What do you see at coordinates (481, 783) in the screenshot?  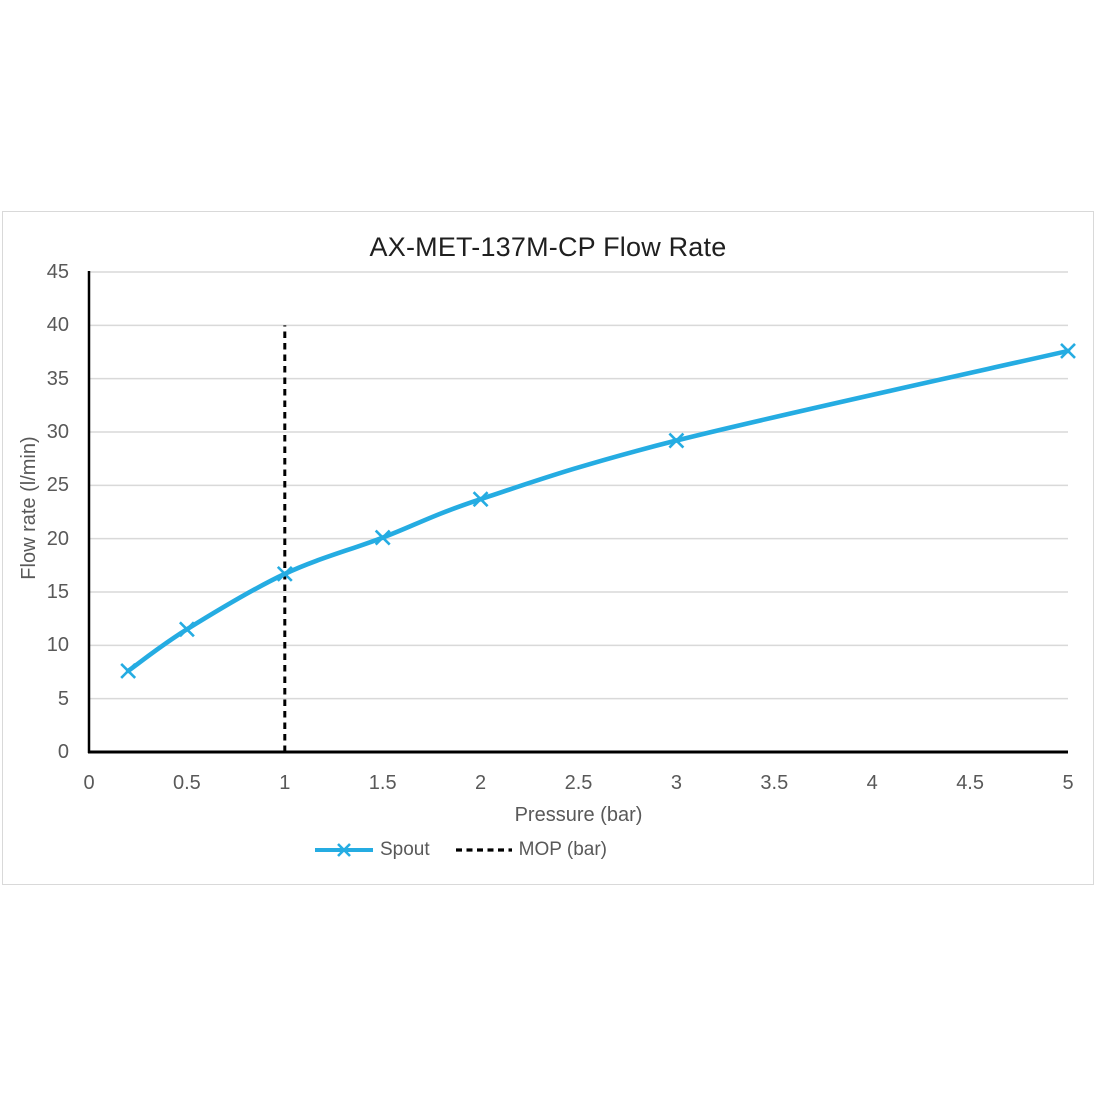 I see `x-tick-label: 2` at bounding box center [481, 783].